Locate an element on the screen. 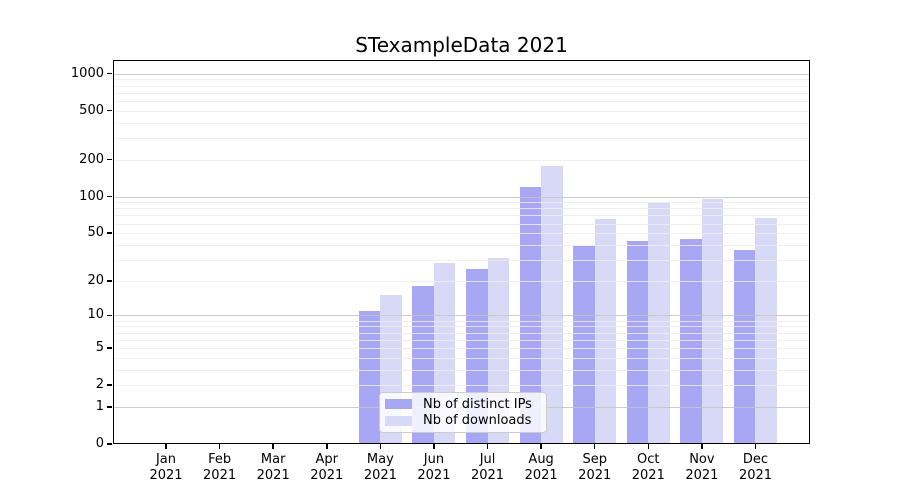 The width and height of the screenshot is (900, 500). x-tick-label: Aug 2021 is located at coordinates (541, 467).